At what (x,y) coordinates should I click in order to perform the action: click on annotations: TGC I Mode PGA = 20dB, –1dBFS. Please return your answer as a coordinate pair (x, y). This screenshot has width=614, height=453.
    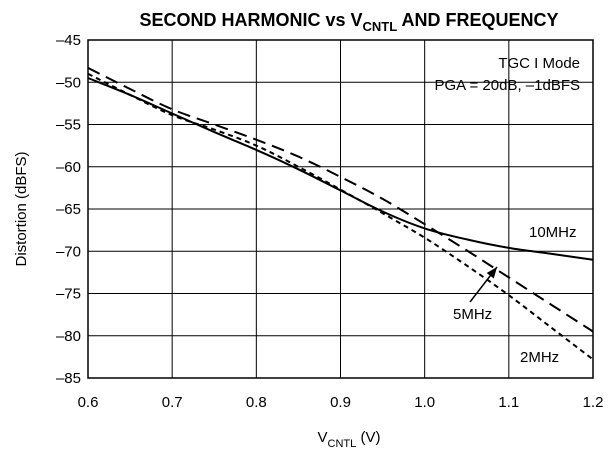
    Looking at the image, I should click on (507, 74).